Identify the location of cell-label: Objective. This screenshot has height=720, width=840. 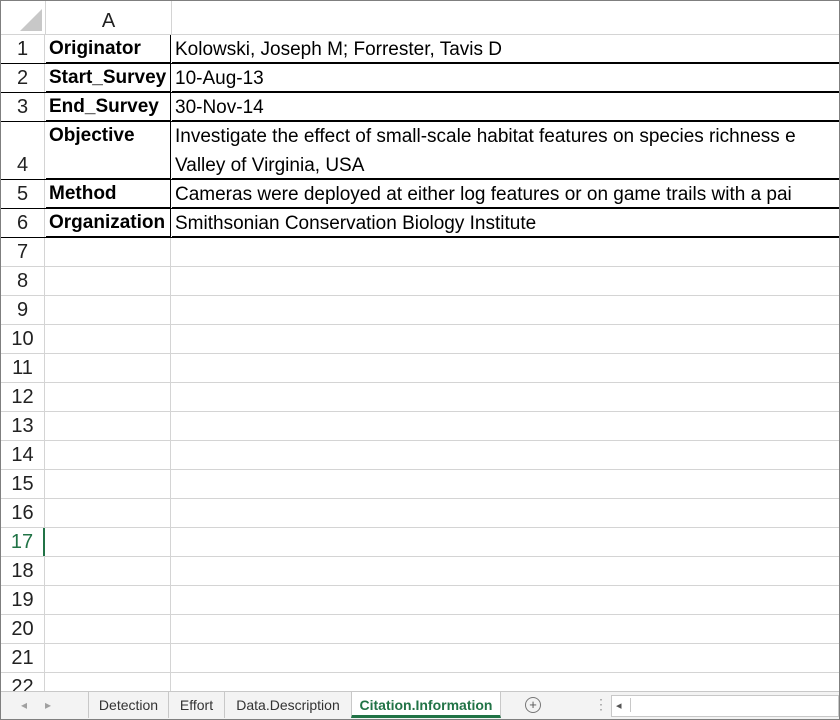
(108, 150).